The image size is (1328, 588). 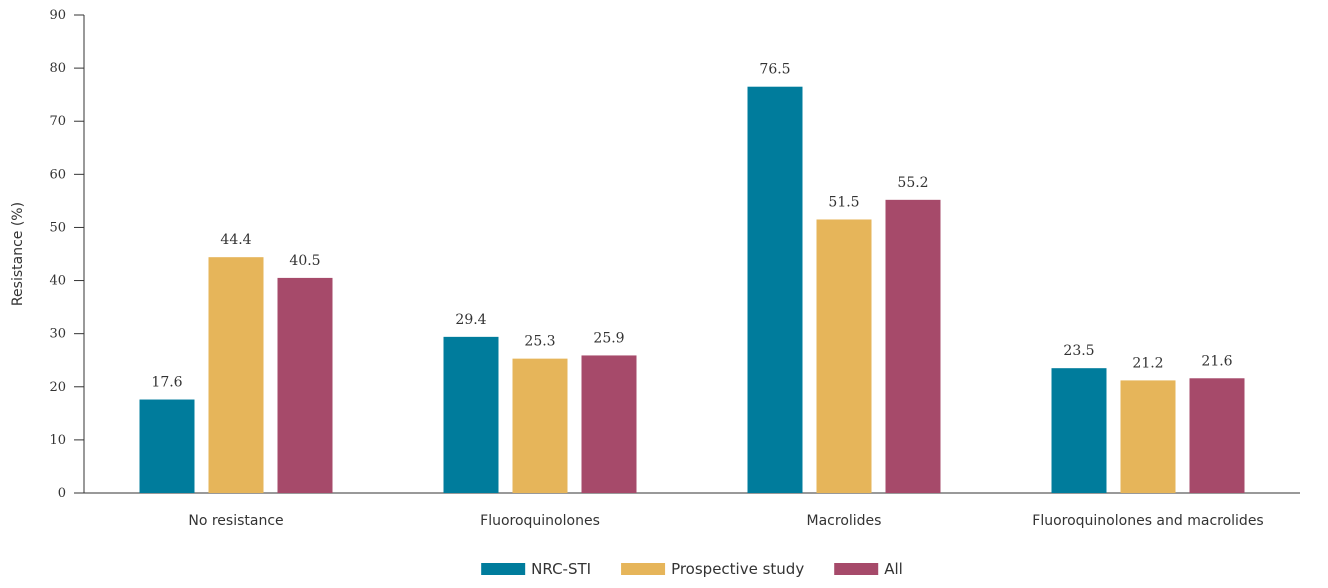 What do you see at coordinates (235, 240) in the screenshot?
I see `bar-value-label: 44.4` at bounding box center [235, 240].